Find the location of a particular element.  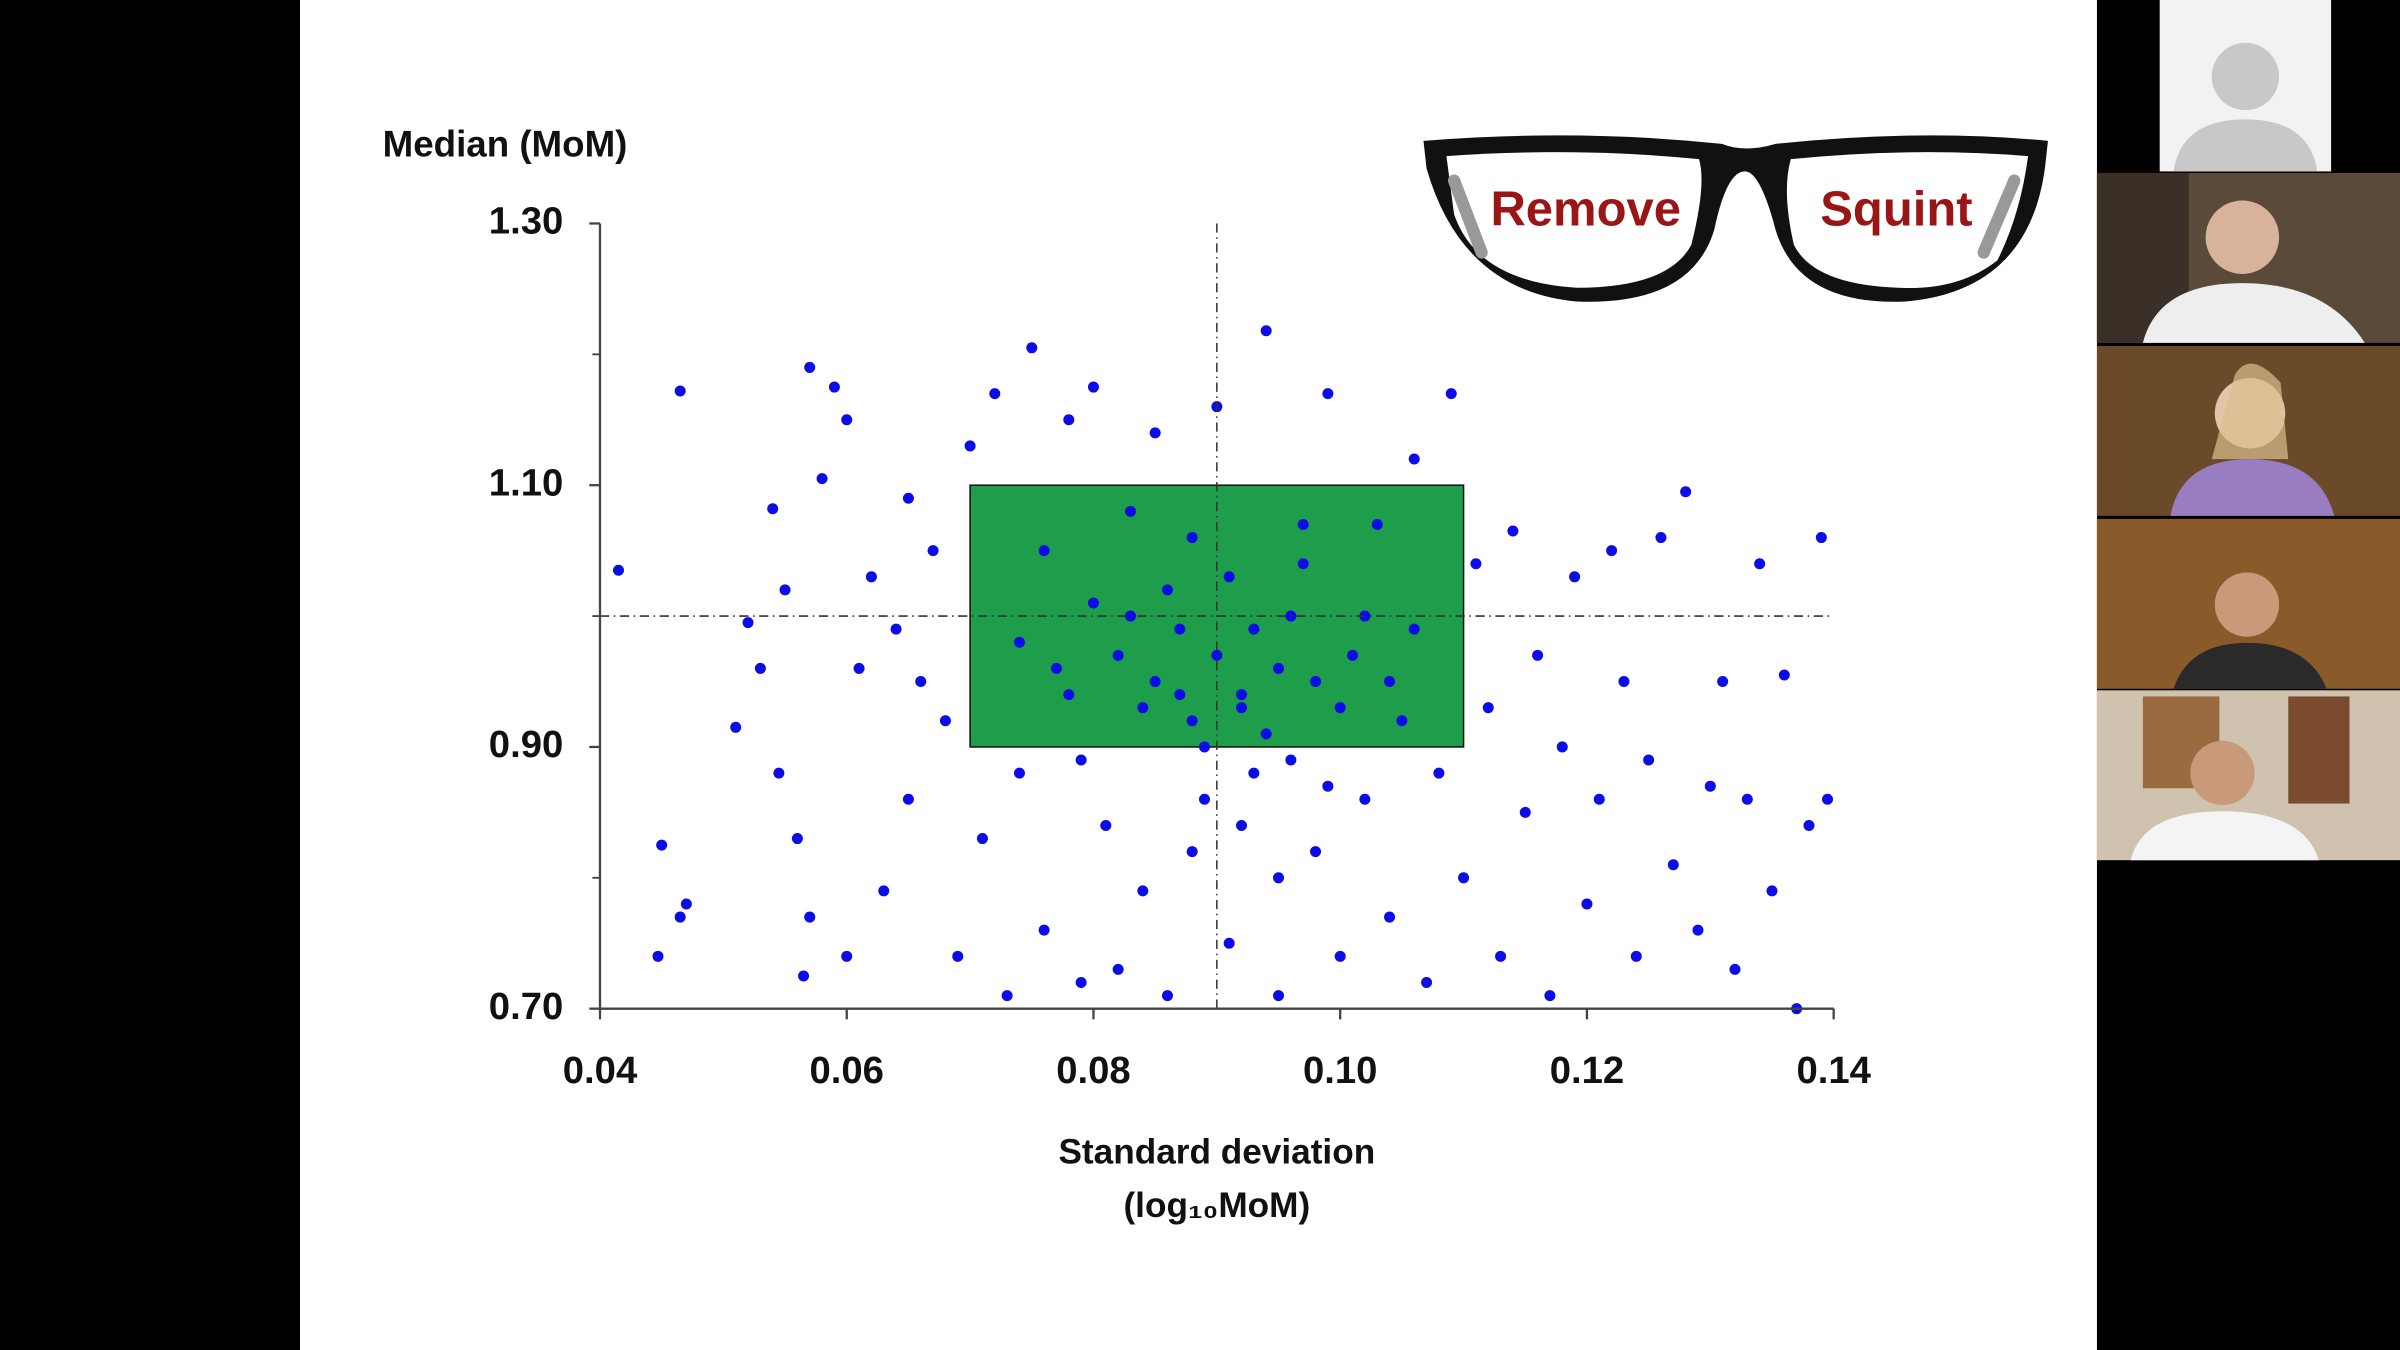

x-tick-label: 0.10 is located at coordinates (1340, 1070).